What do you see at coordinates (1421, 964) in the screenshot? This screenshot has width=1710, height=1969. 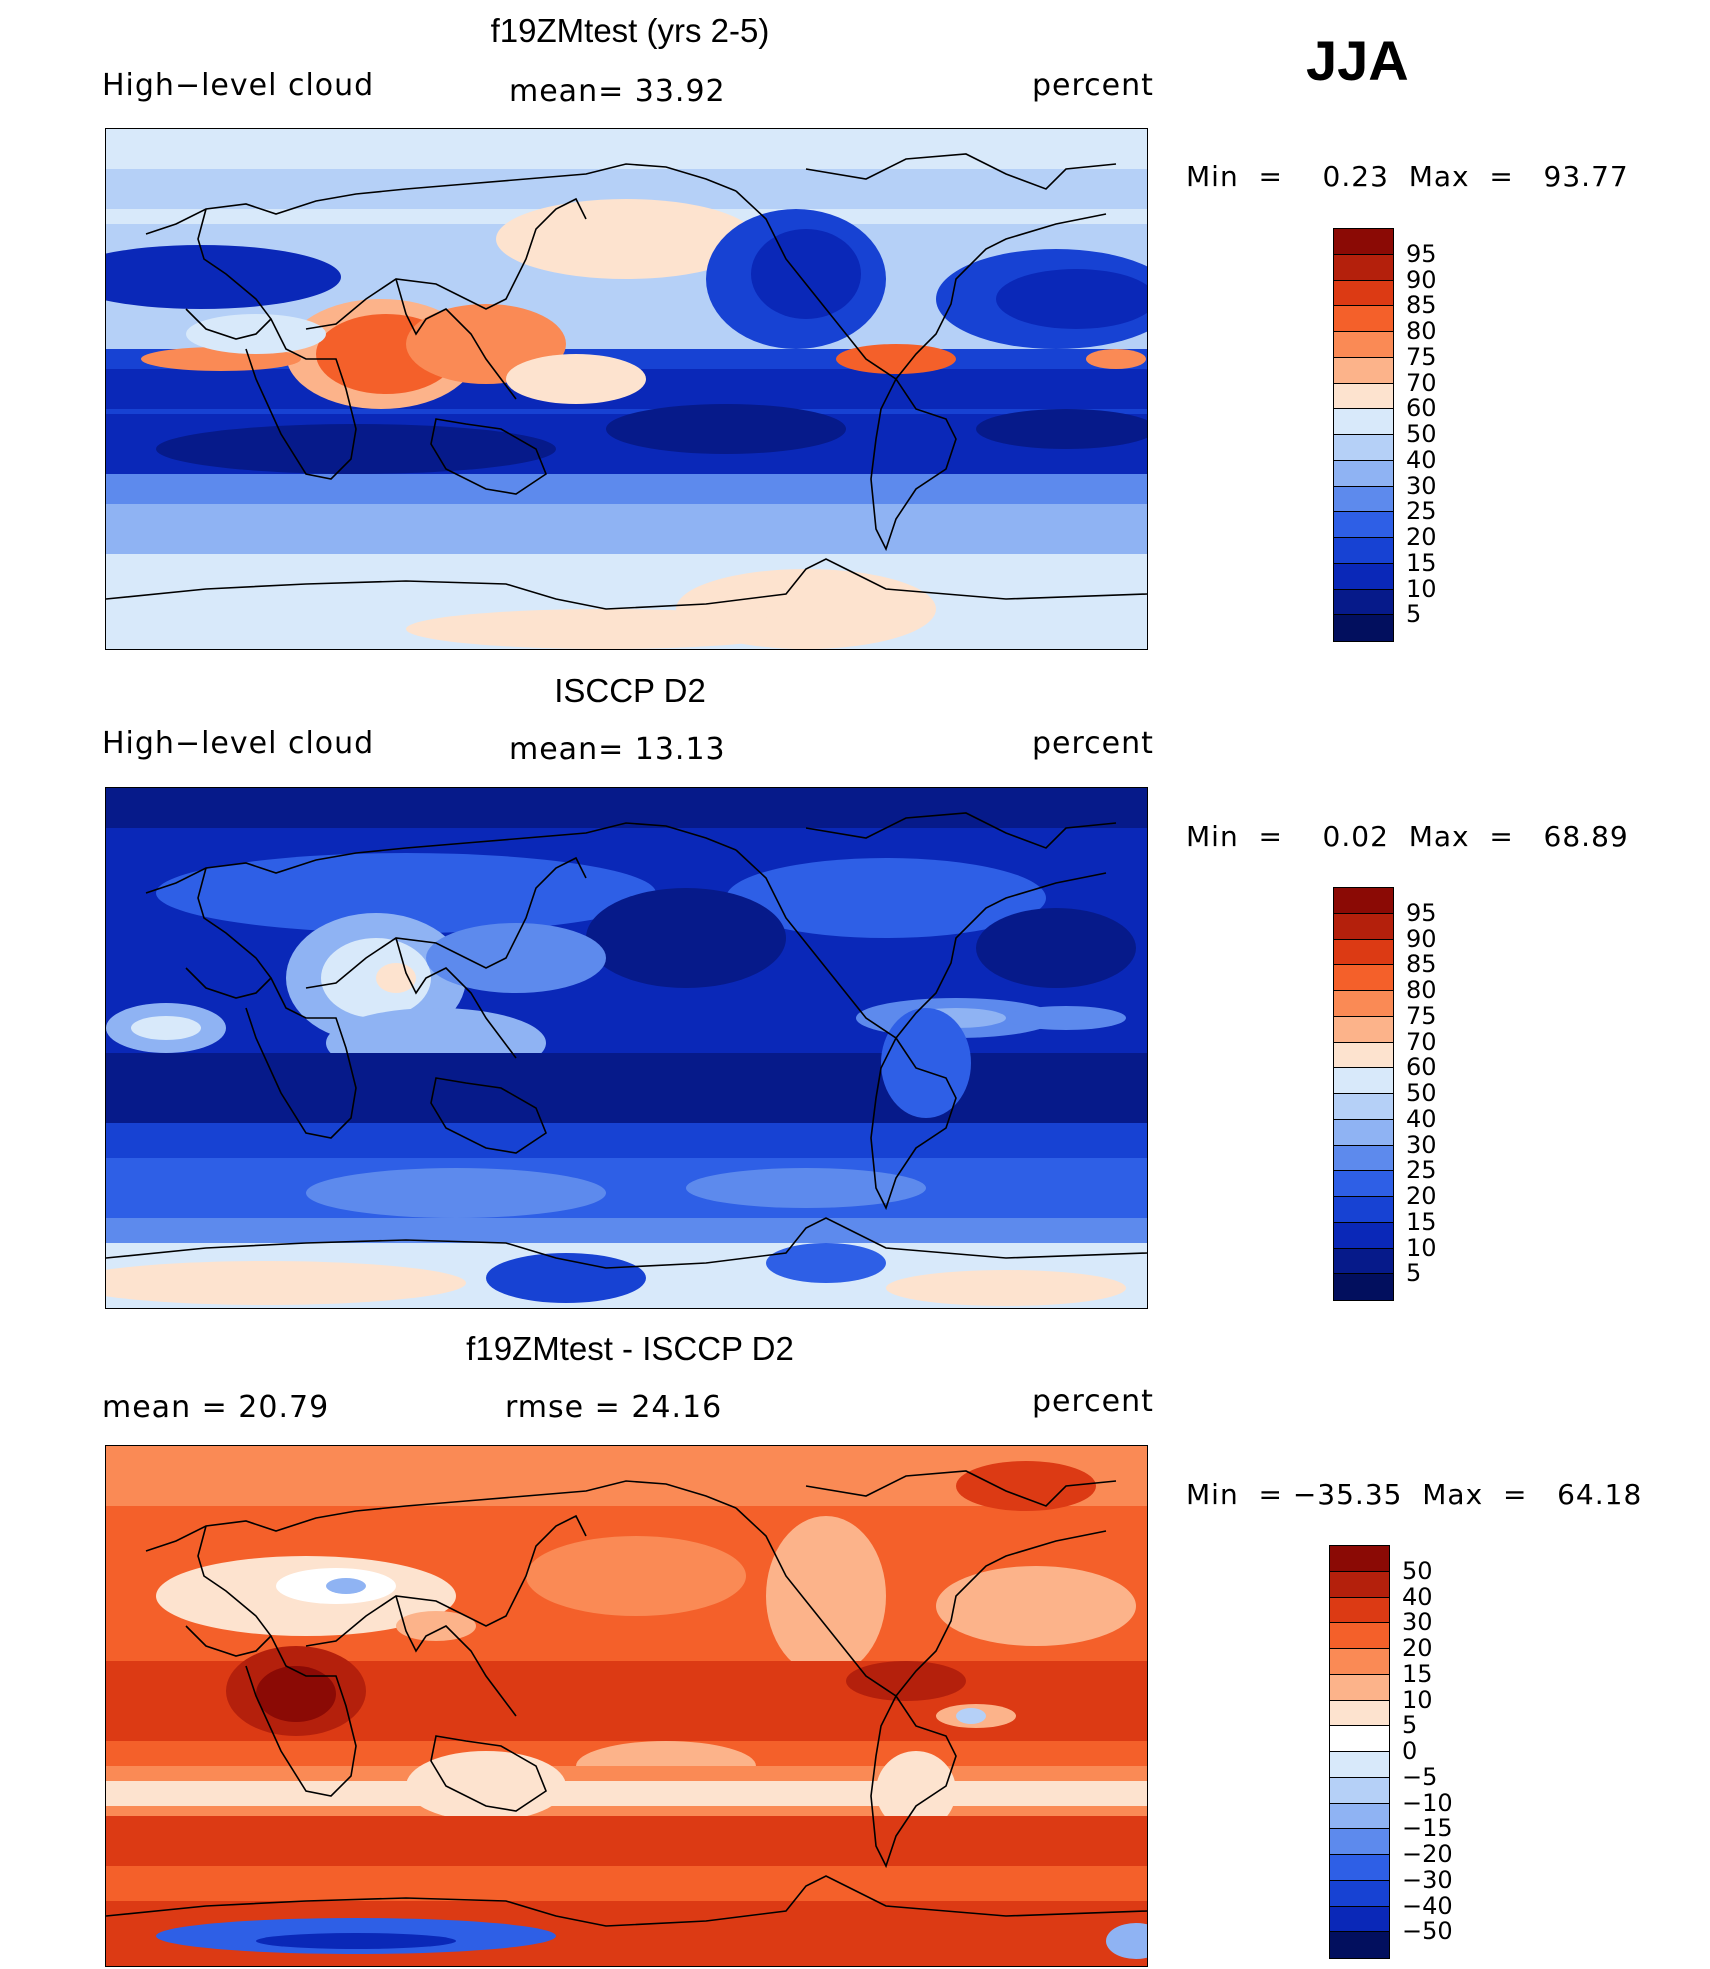 I see `colorbar-tick-label: 85` at bounding box center [1421, 964].